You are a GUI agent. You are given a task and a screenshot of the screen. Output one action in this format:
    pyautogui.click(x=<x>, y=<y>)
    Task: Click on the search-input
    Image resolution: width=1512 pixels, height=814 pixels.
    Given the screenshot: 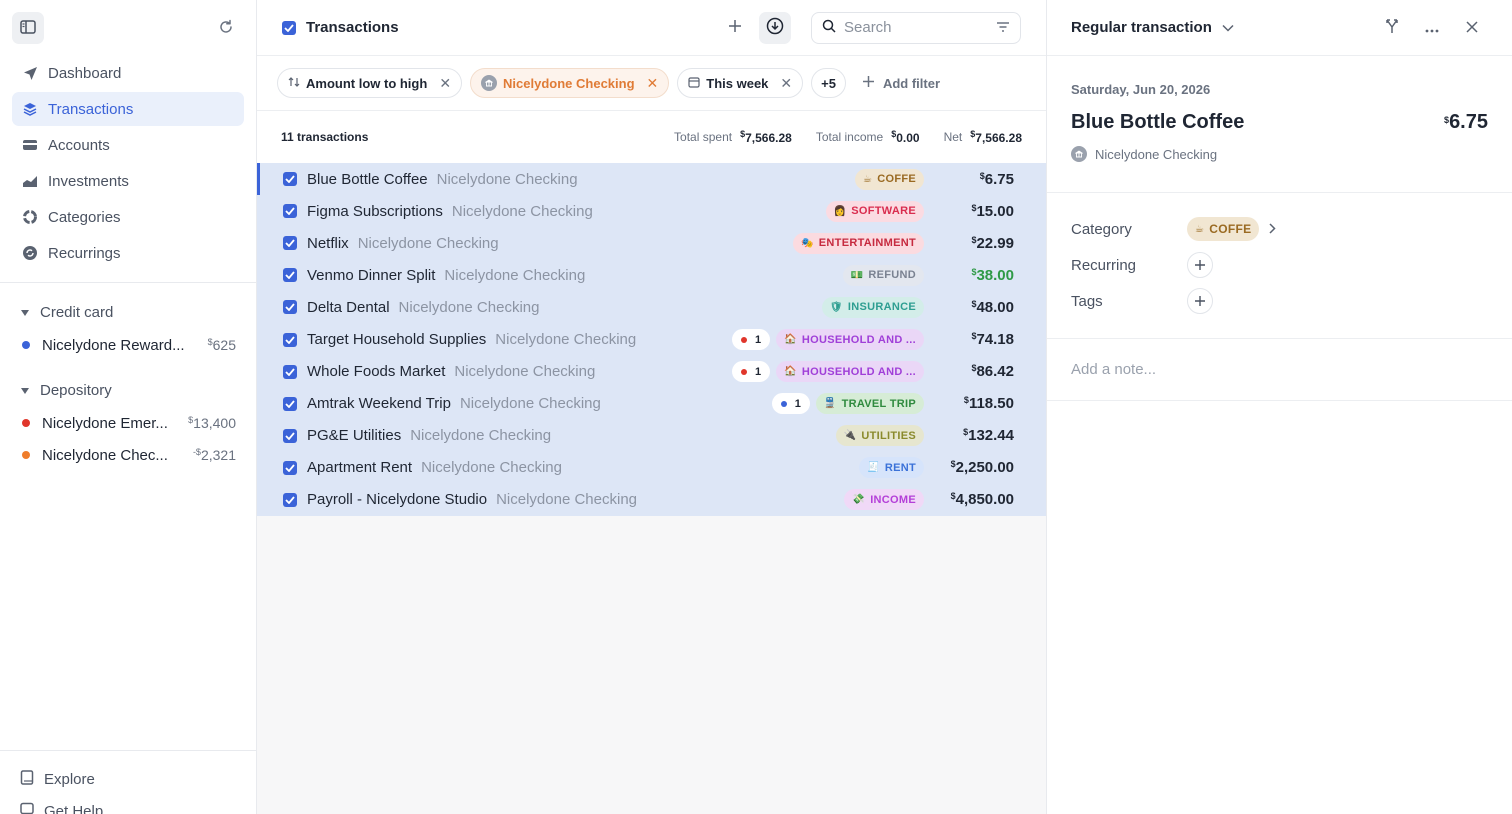 What is the action you would take?
    pyautogui.click(x=916, y=27)
    